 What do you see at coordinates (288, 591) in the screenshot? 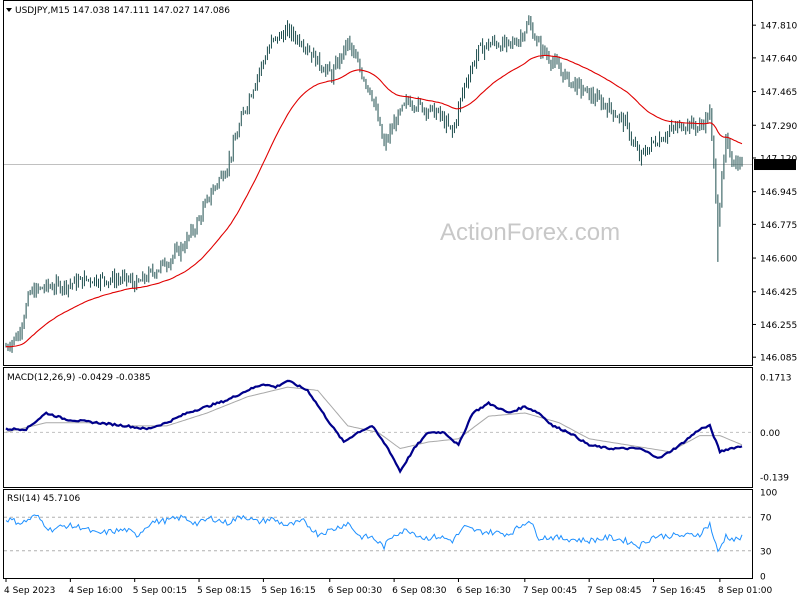
I see `time-tick-label: 5 Sep 16:15` at bounding box center [288, 591].